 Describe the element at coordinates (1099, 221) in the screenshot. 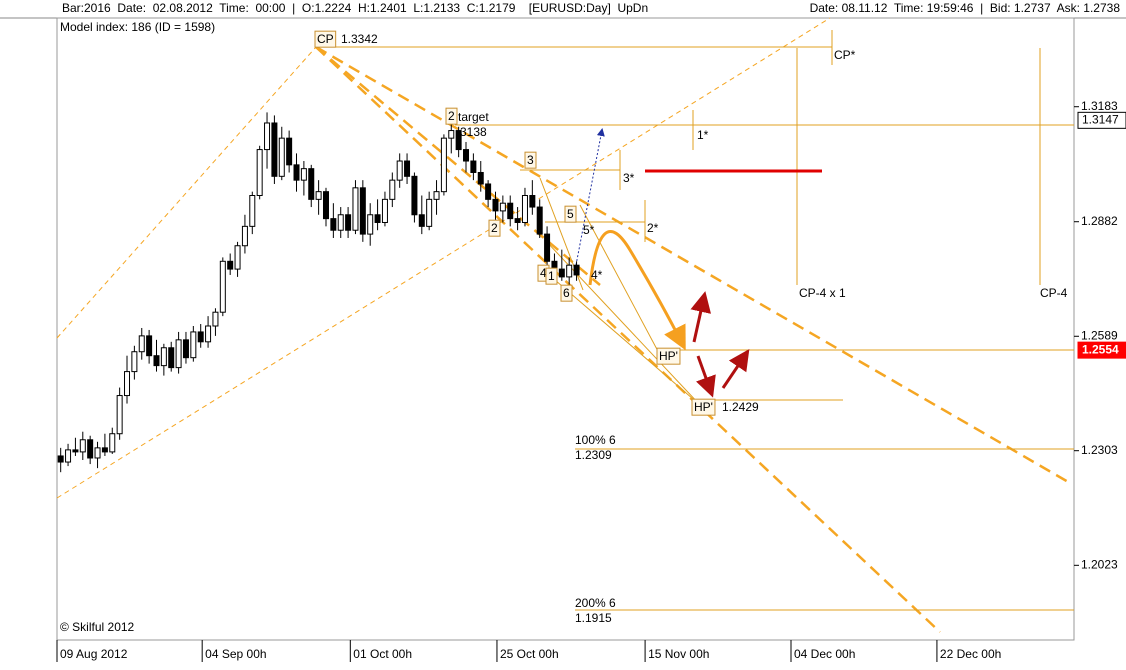

I see `y-tick-label: 1.2882` at that location.